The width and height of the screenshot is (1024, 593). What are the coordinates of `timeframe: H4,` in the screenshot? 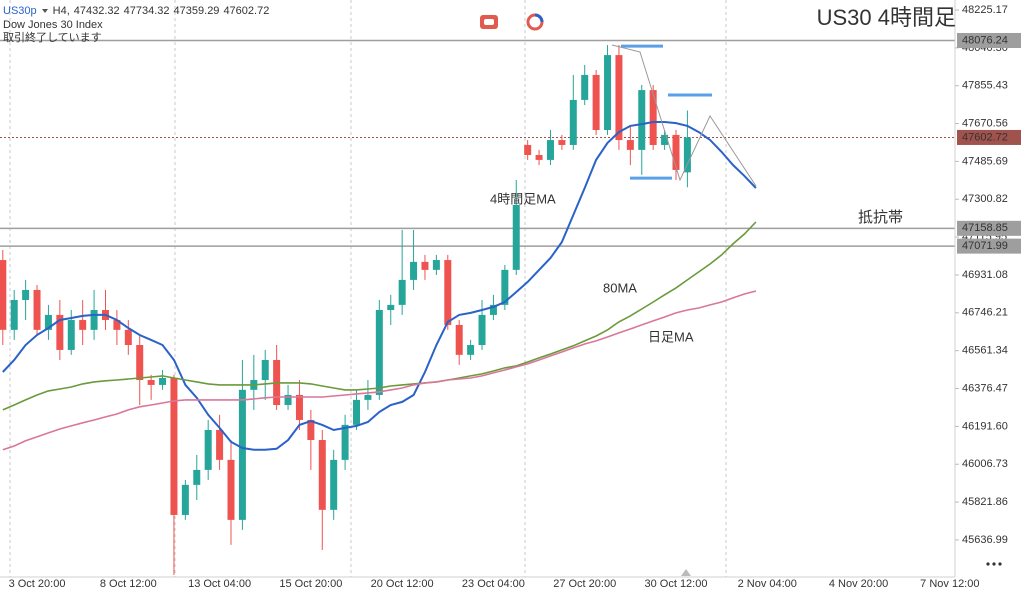 It's located at (61, 11).